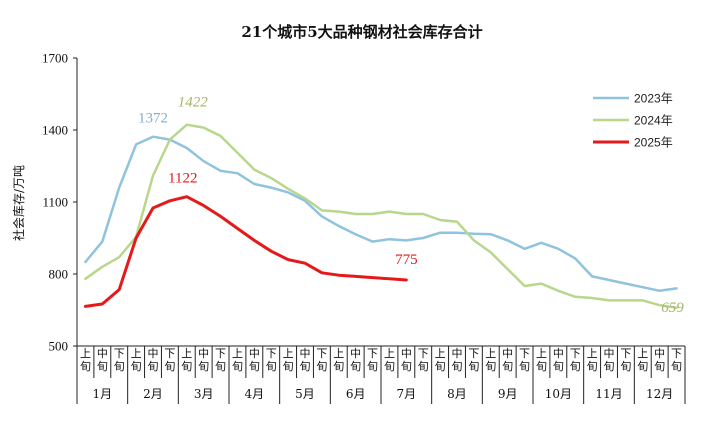  What do you see at coordinates (457, 394) in the screenshot?
I see `x-month-label: 8月` at bounding box center [457, 394].